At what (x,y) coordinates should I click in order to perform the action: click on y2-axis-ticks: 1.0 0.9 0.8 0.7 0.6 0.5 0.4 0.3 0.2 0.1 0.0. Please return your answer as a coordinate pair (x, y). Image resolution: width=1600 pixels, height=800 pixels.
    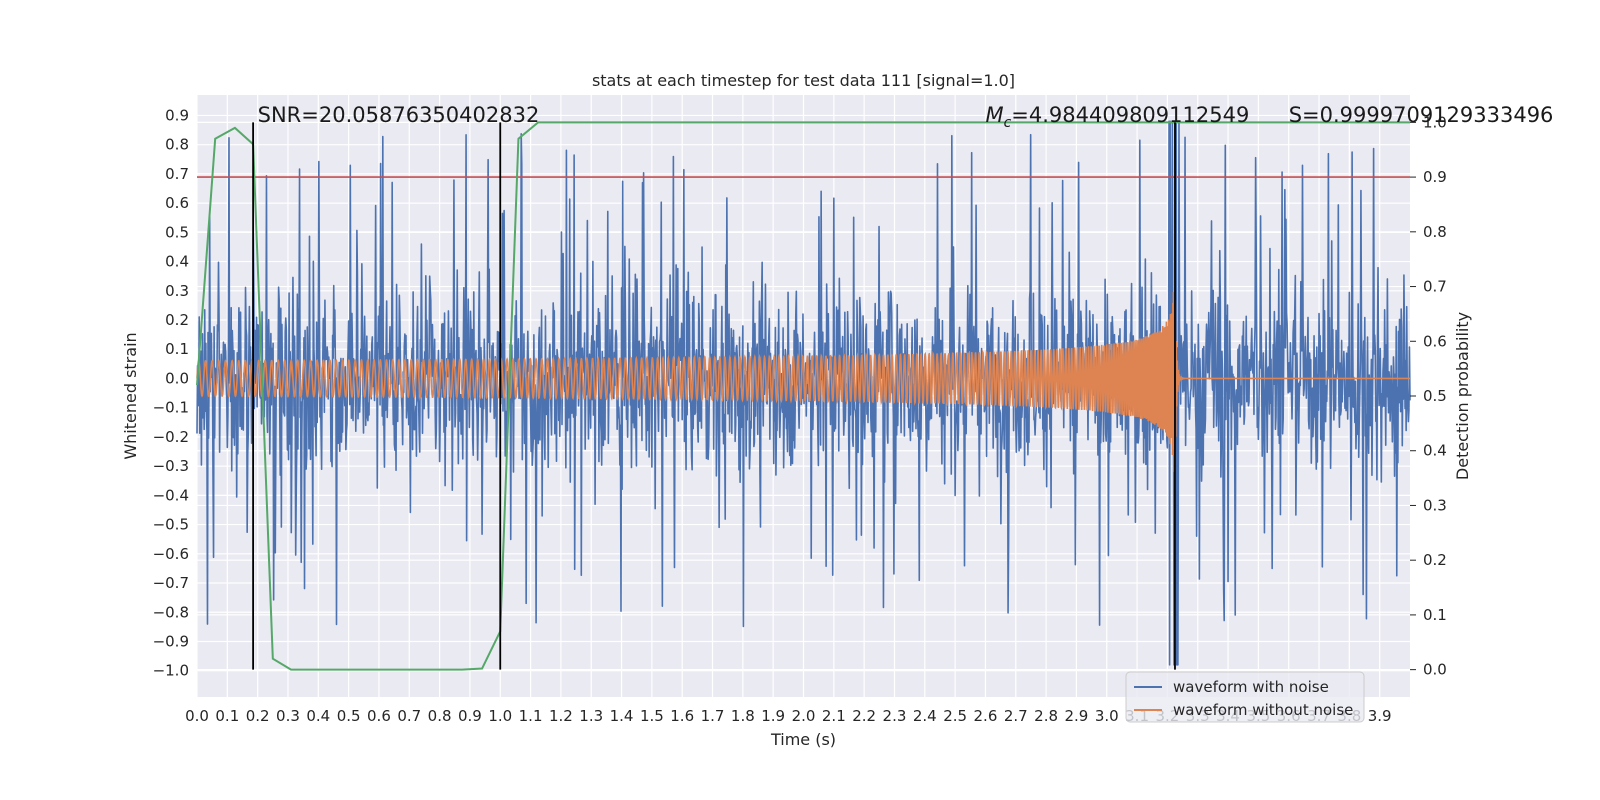
    Looking at the image, I should click on (1428, 396).